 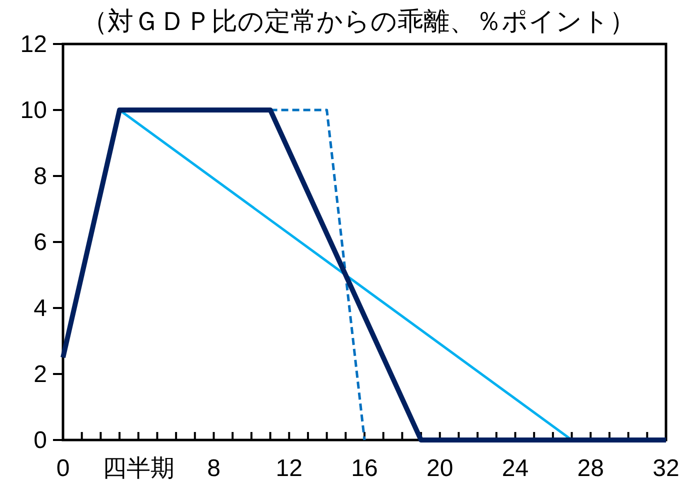 What do you see at coordinates (364, 468) in the screenshot?
I see `x-tick-label: 16` at bounding box center [364, 468].